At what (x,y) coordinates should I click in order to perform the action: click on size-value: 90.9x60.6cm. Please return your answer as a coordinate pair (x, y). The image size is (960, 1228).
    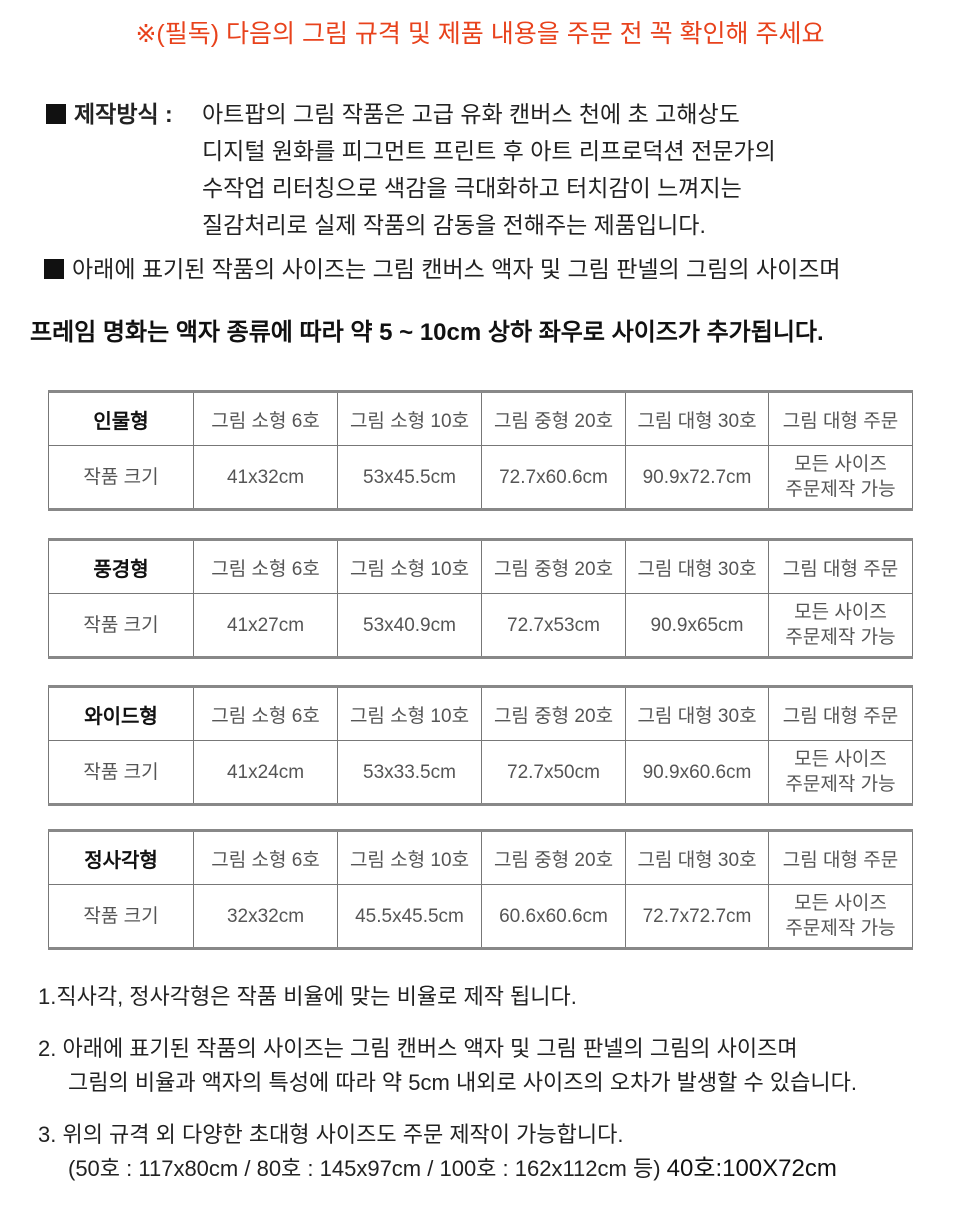
    Looking at the image, I should click on (697, 772).